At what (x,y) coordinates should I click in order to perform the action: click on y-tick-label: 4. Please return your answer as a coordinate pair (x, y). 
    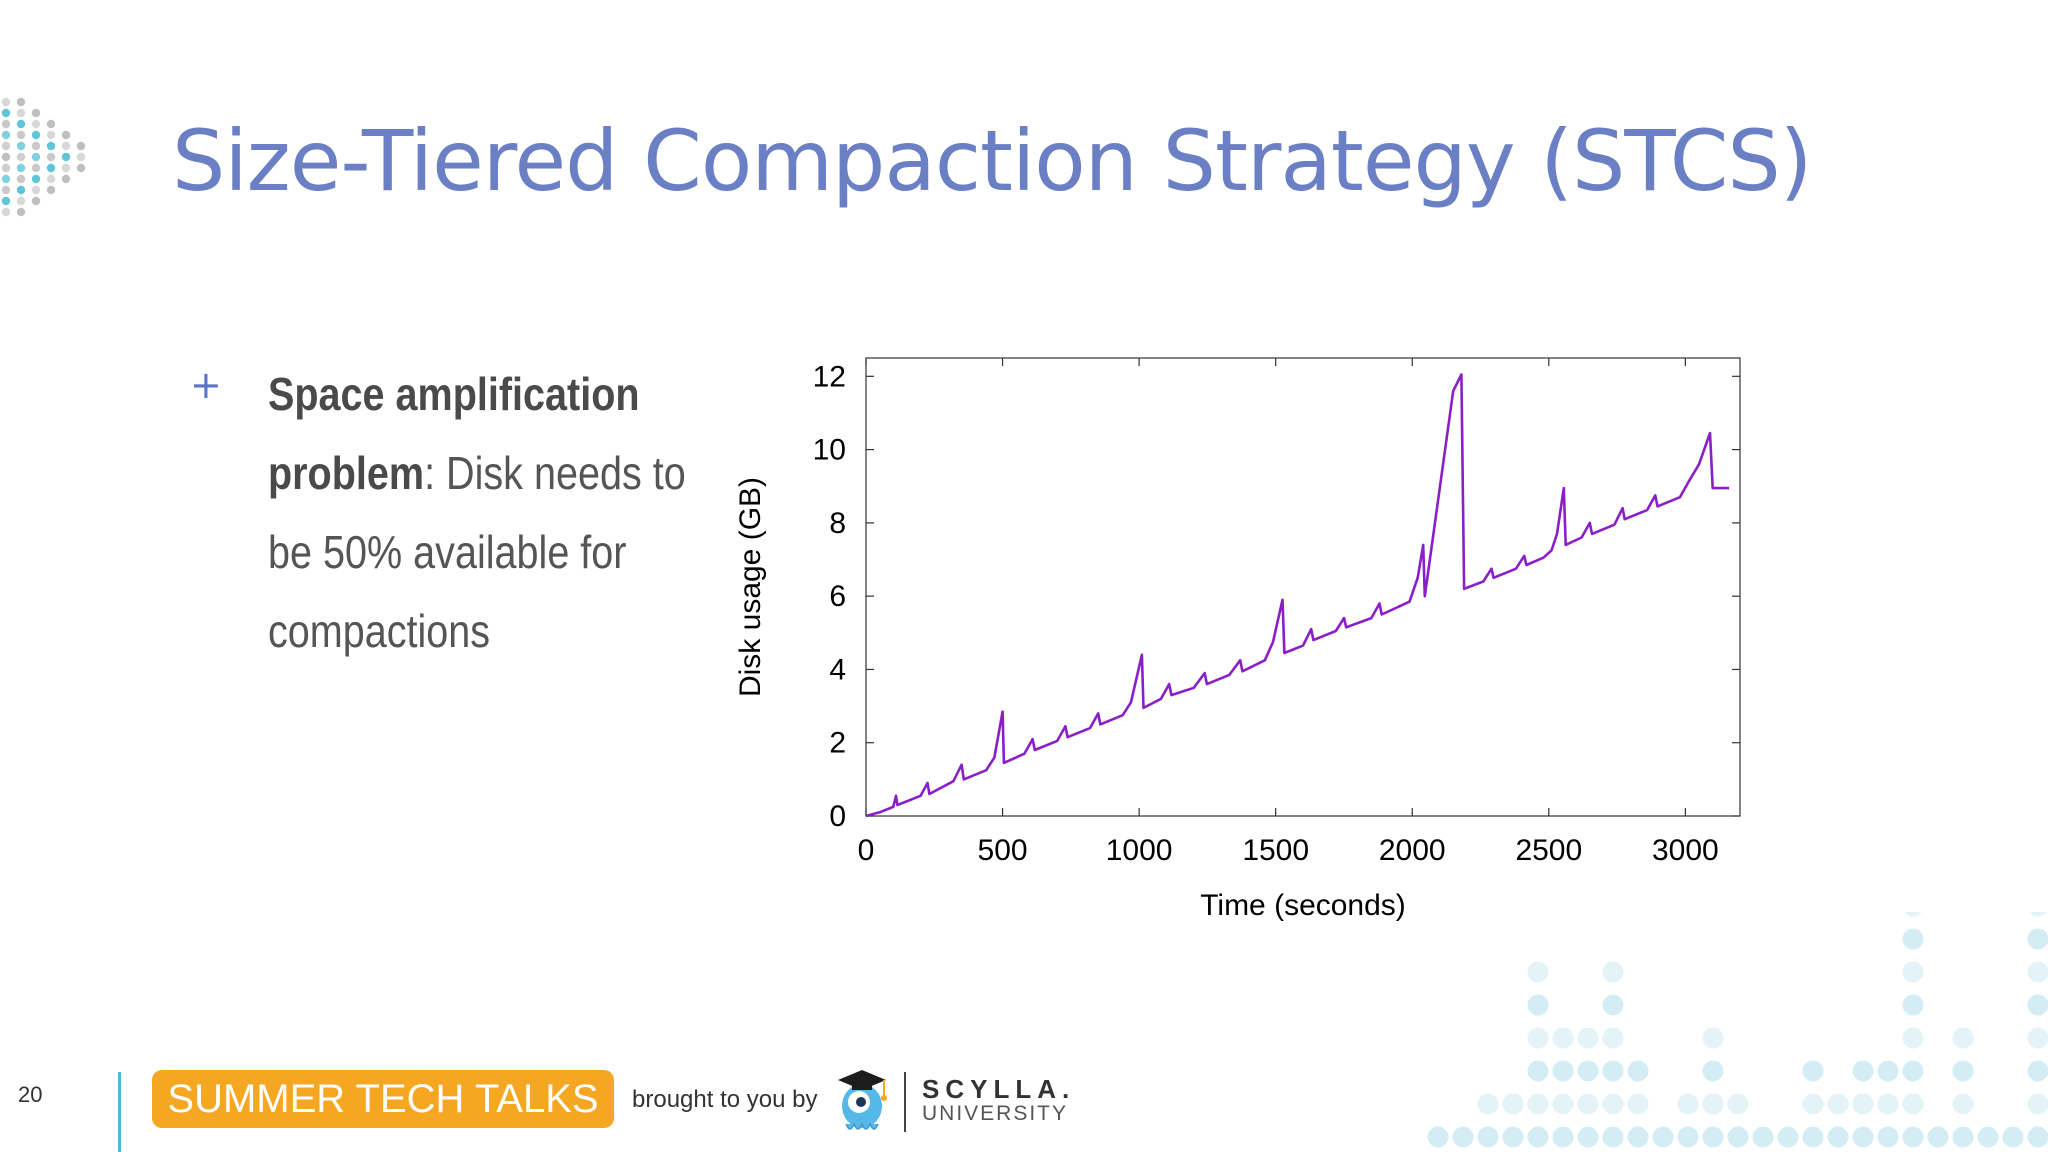
    Looking at the image, I should click on (837, 669).